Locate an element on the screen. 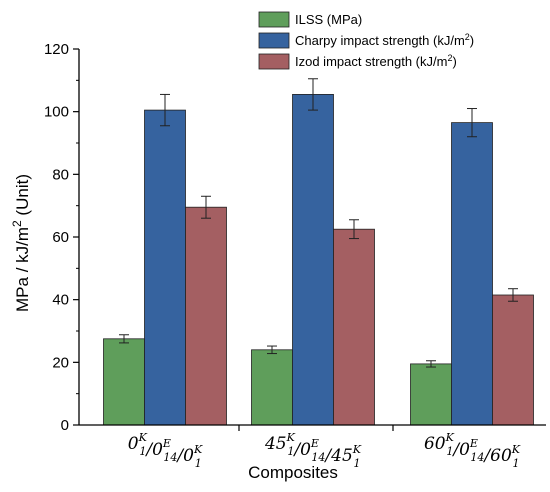 The image size is (550, 492). y-tick-label: 0 is located at coordinates (65, 425).